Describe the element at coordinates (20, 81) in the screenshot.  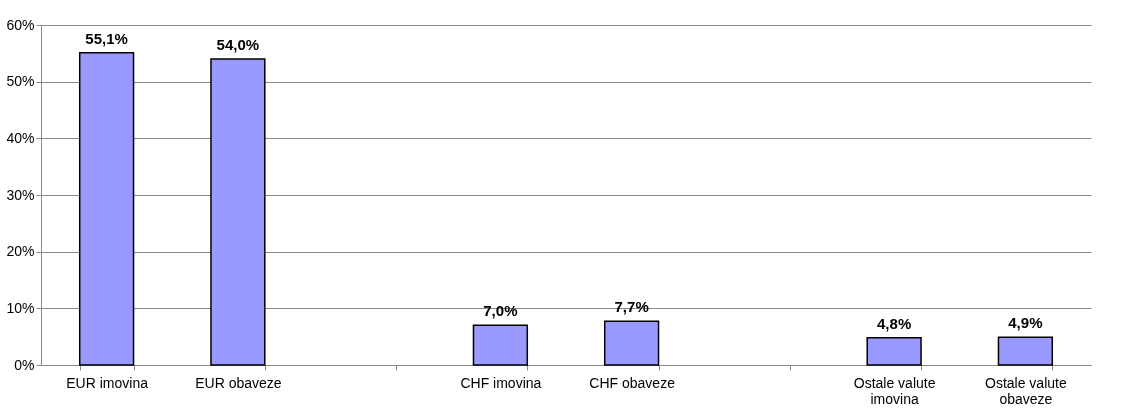
I see `y-tick-label: 50%` at that location.